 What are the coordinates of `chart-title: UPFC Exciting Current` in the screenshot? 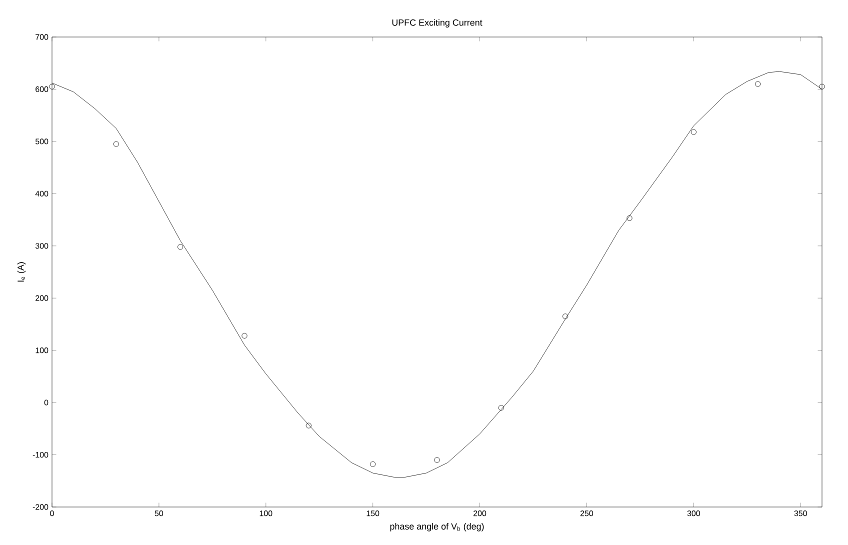 It's located at (437, 23).